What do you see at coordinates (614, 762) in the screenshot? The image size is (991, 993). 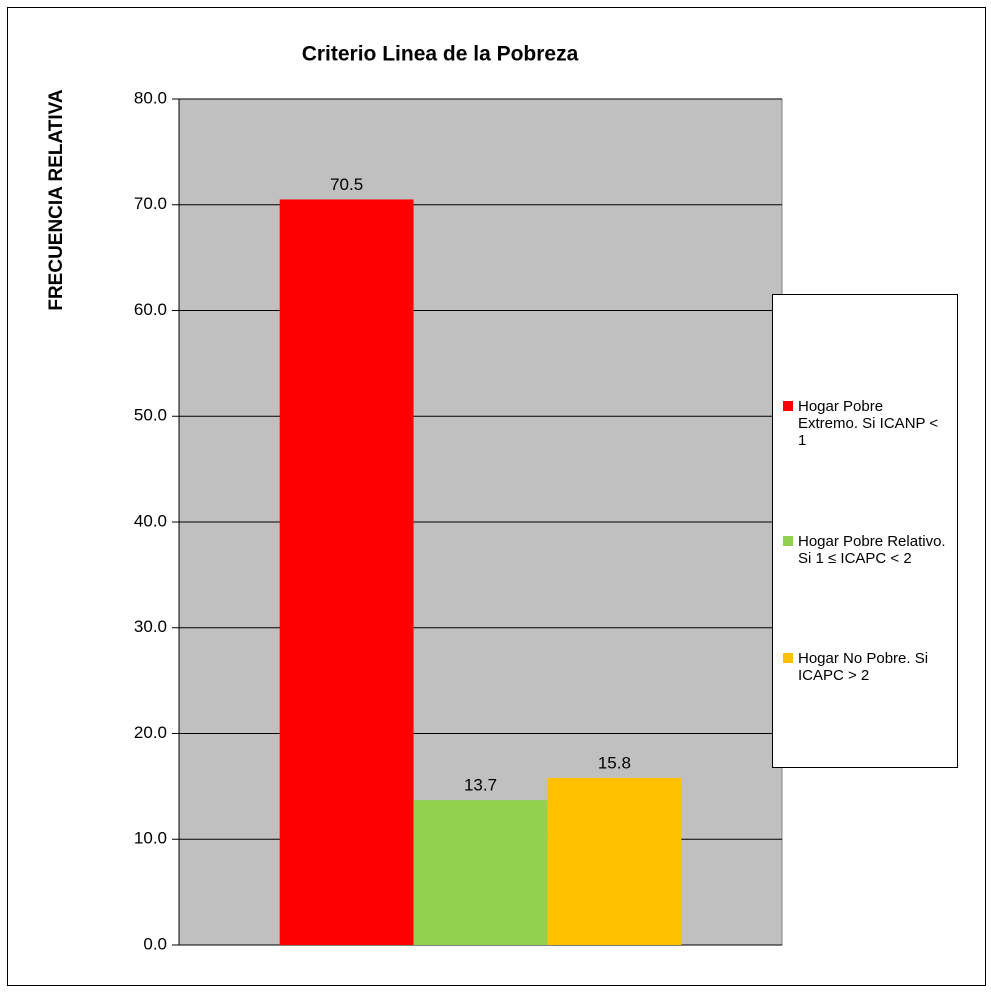 I see `data-label: 15.8` at bounding box center [614, 762].